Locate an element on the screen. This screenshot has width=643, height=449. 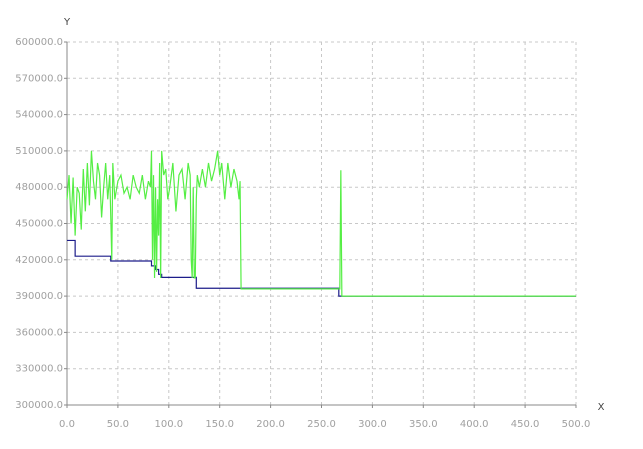
y-tick-label: 510000.0 is located at coordinates (39, 151).